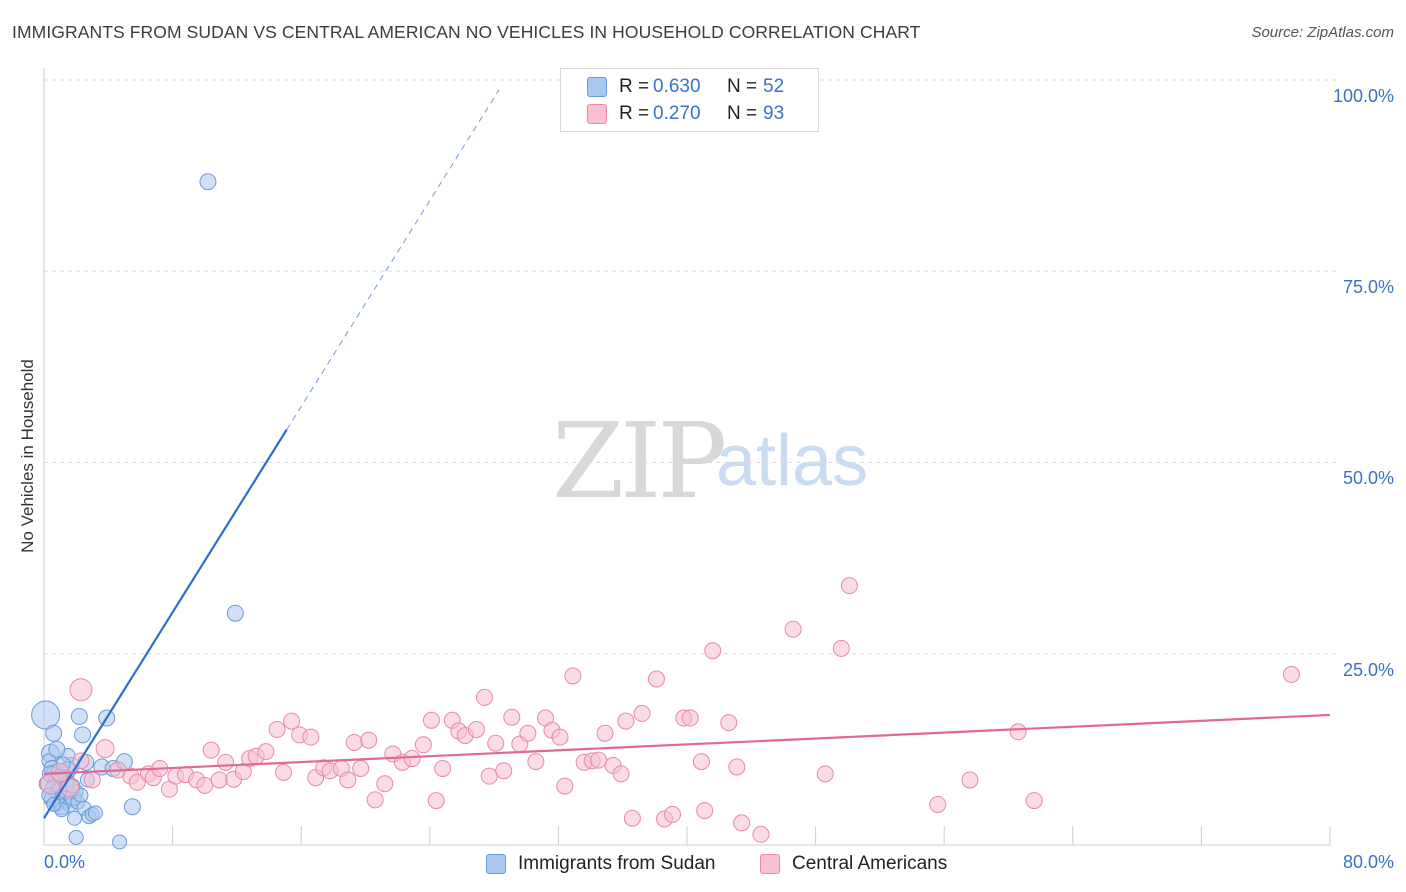  What do you see at coordinates (870, 863) in the screenshot?
I see `legend-label-central-americans: Central Americans` at bounding box center [870, 863].